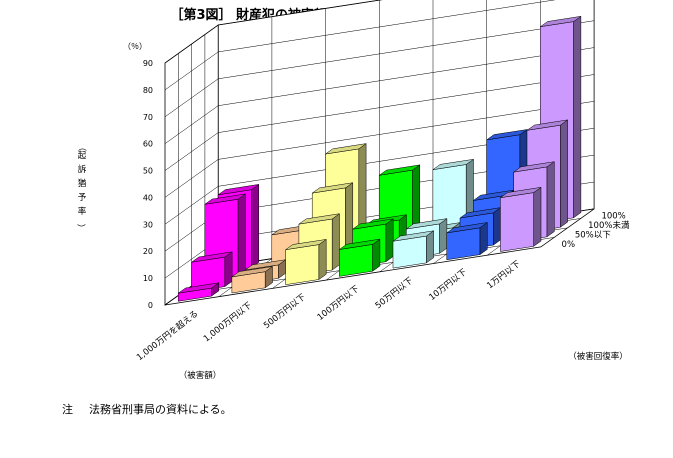  What do you see at coordinates (609, 225) in the screenshot?
I see `z-series-label: 100%未満` at bounding box center [609, 225].